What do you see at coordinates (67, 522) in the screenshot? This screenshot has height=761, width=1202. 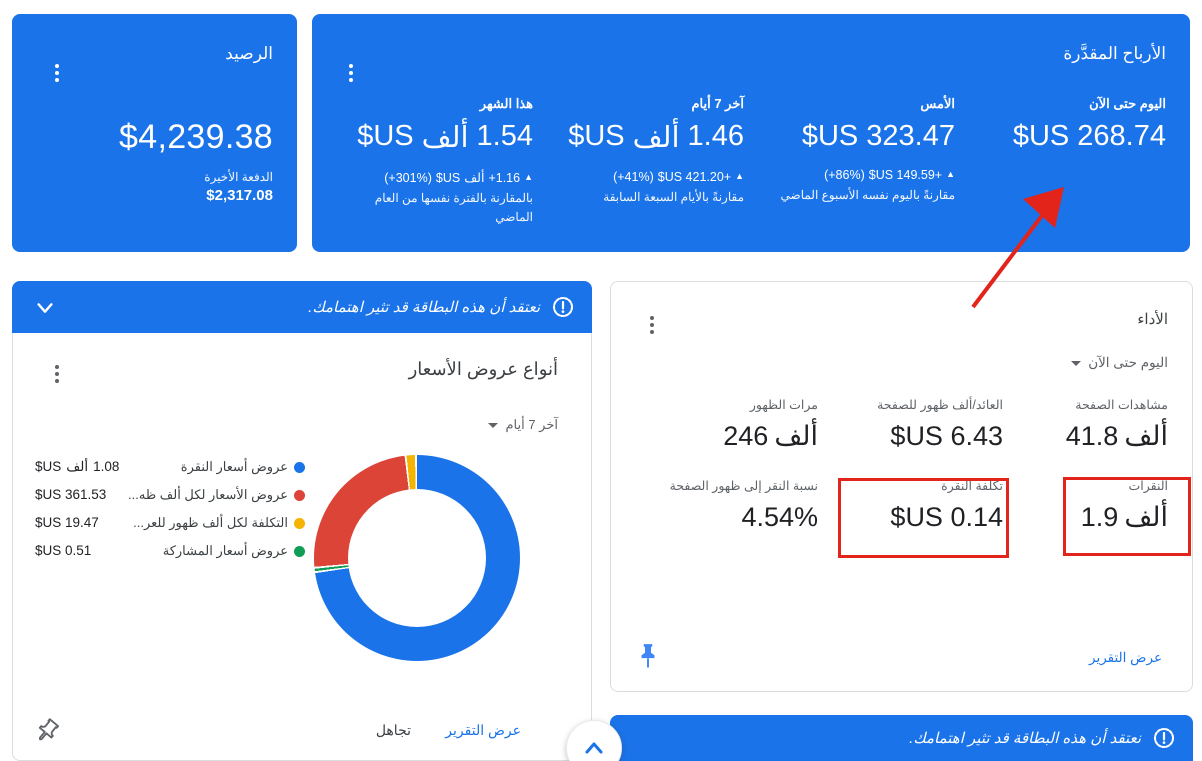 I see `legend-value: $US 19.47` at bounding box center [67, 522].